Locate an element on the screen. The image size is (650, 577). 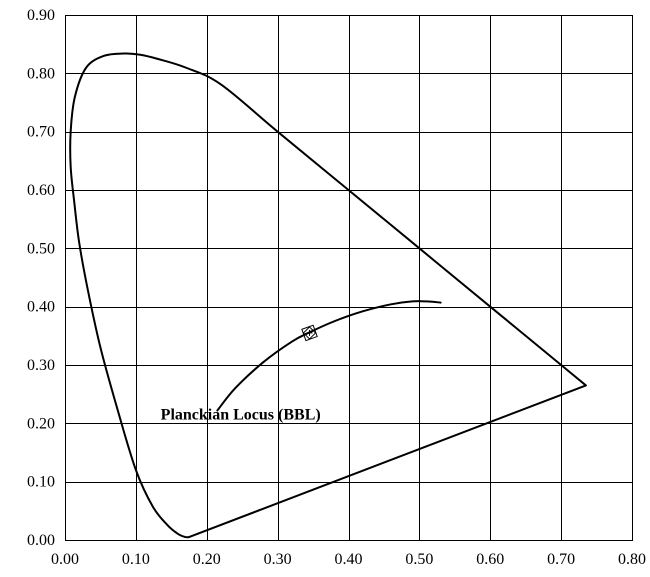
y-tick-label: 0.70 is located at coordinates (41, 132).